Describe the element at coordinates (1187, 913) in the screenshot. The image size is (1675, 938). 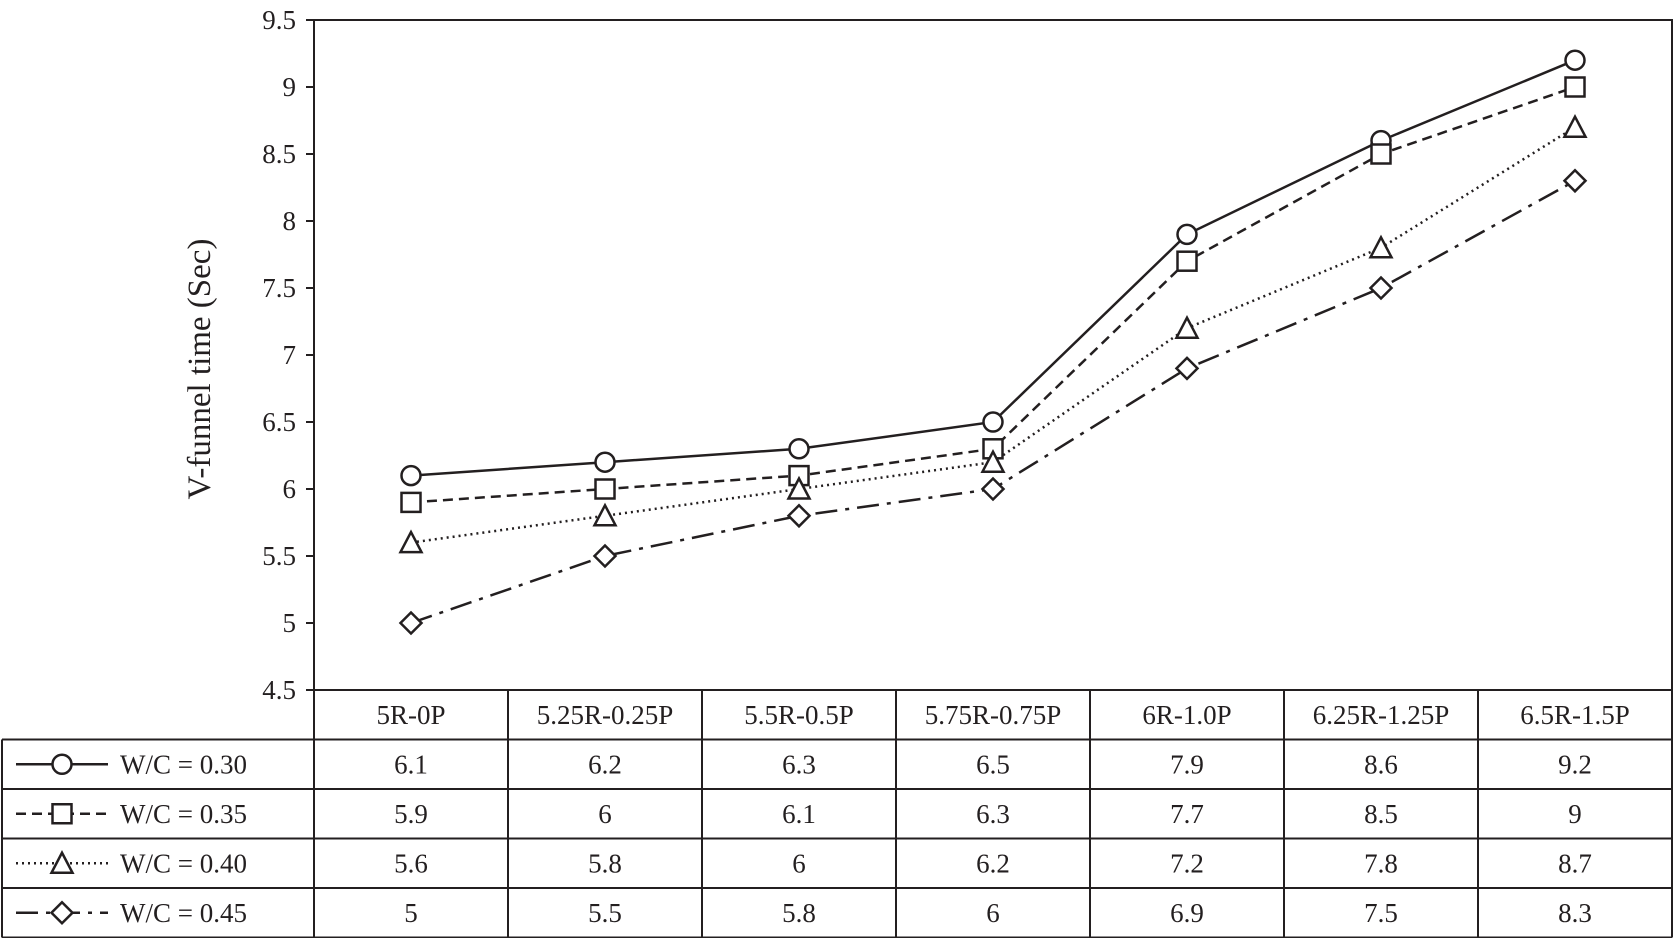
I see `data-label: 6.9` at that location.